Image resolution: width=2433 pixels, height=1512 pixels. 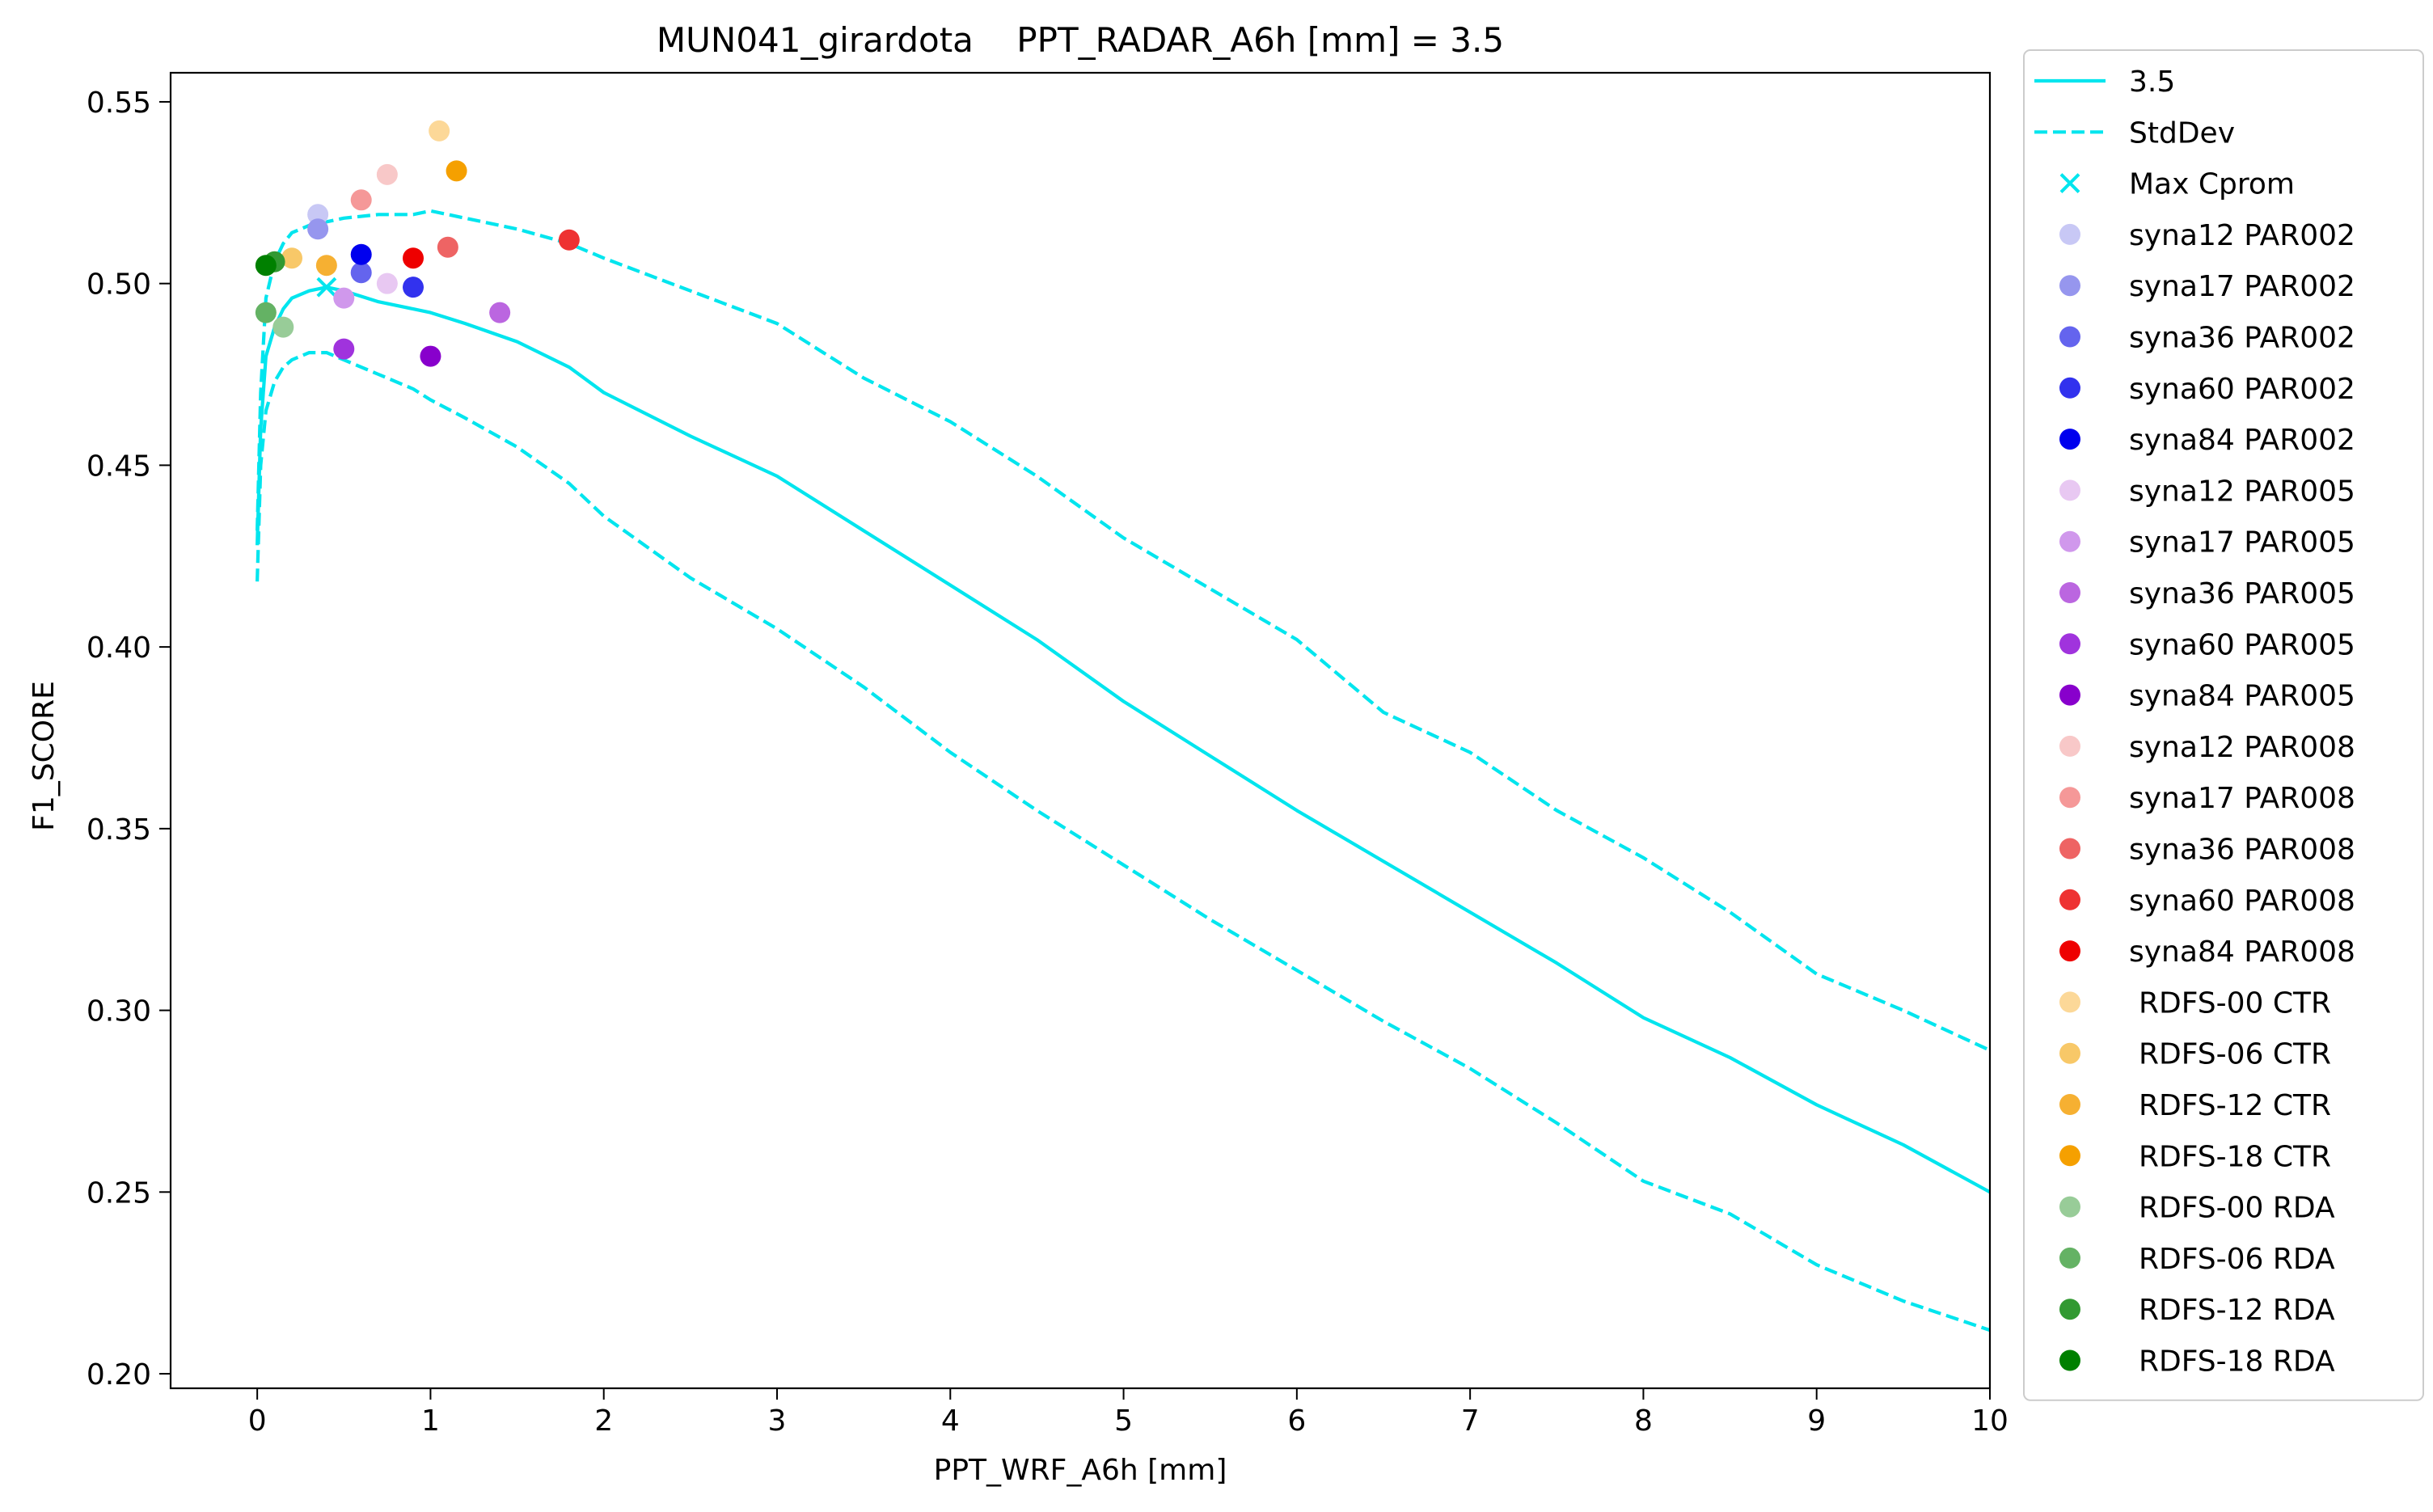 I want to click on max-cprom-marker, so click(x=326, y=287).